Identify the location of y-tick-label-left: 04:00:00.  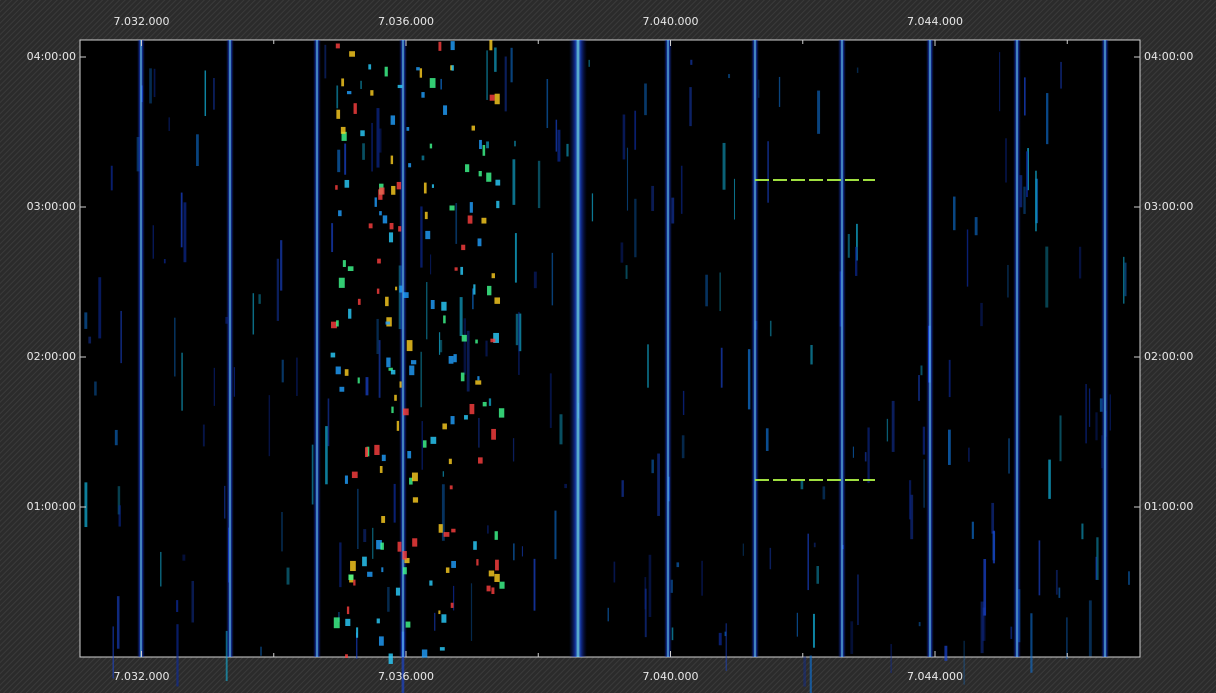
(51, 56).